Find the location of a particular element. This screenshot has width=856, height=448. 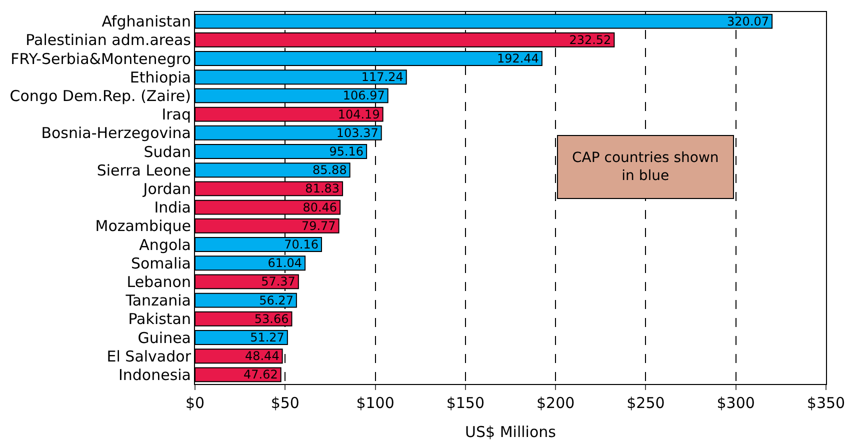

data-label: 53.66 is located at coordinates (271, 319).